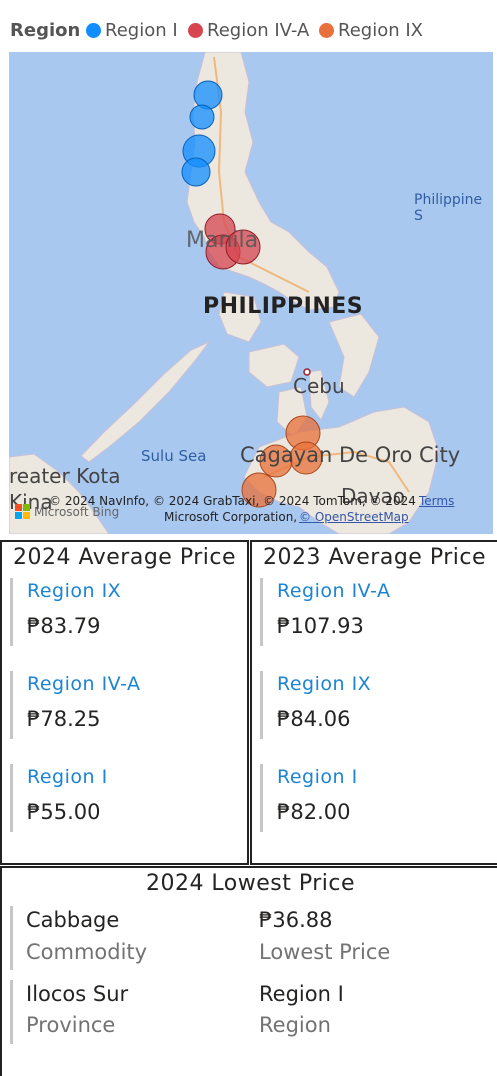  I want to click on map-label-davao: Davao, so click(373, 496).